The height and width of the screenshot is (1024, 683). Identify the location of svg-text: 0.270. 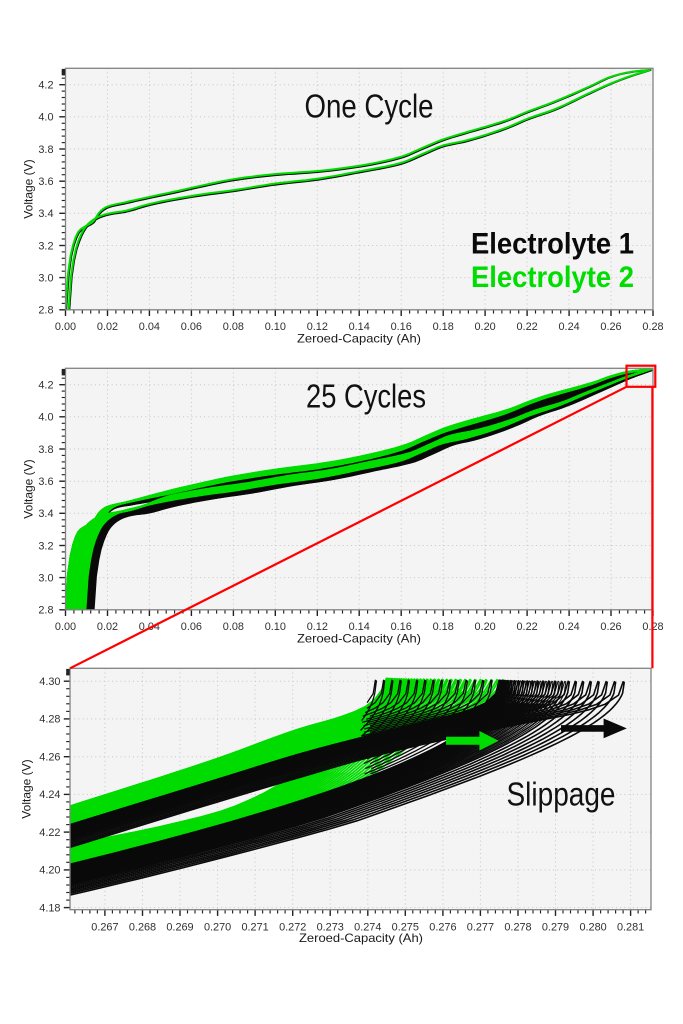
(217, 928).